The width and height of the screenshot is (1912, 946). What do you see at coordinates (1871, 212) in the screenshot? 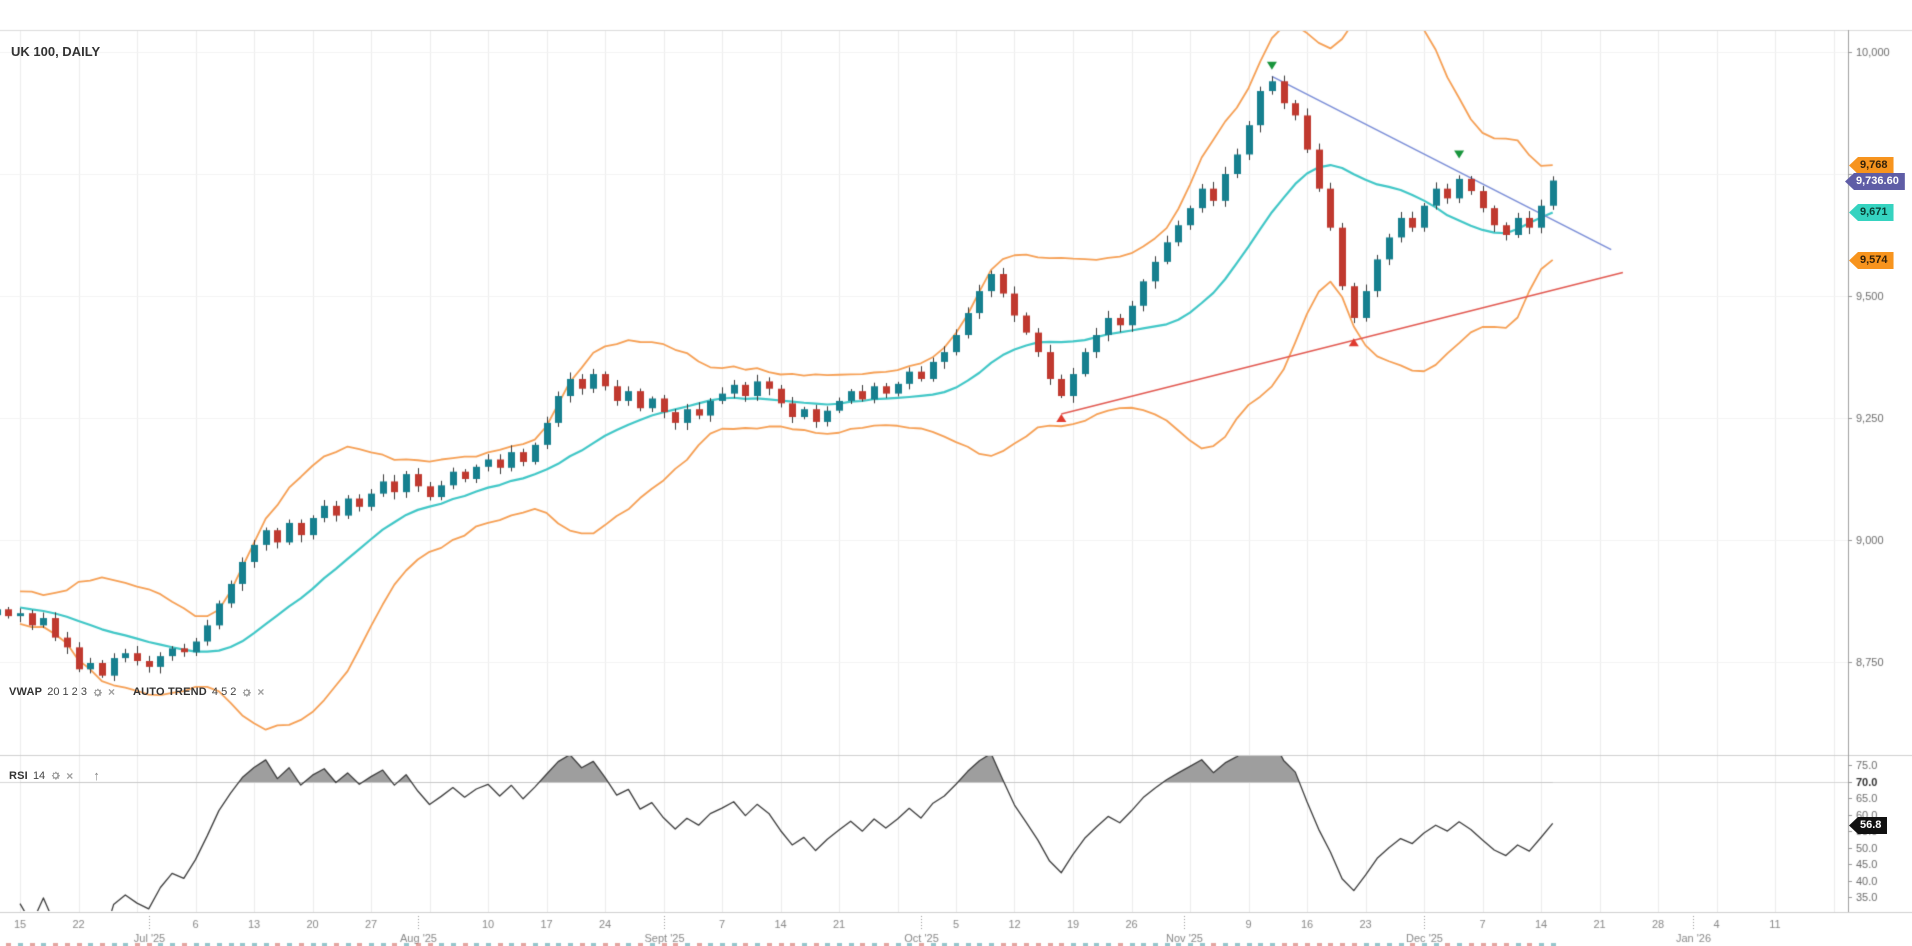
I see `vwap-price-badge: 9,671` at bounding box center [1871, 212].